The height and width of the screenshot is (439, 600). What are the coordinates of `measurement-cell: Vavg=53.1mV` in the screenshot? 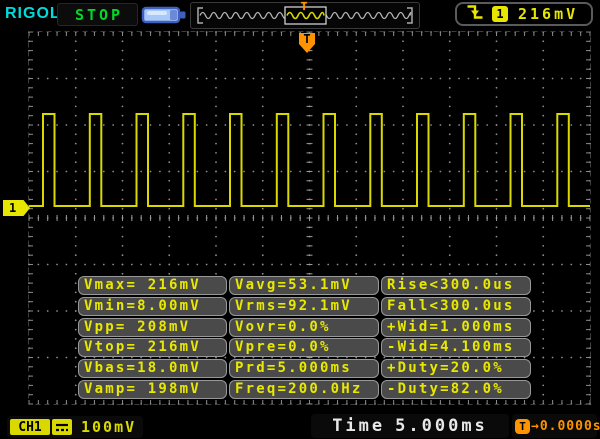 It's located at (304, 285).